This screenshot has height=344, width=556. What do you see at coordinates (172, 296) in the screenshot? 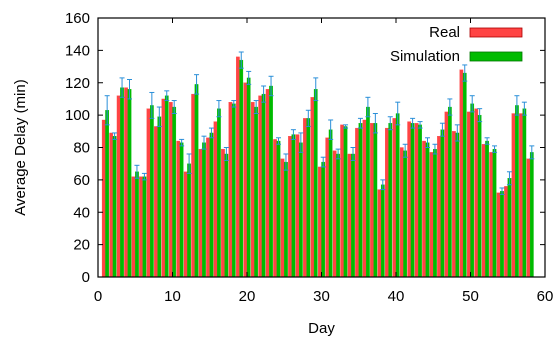
I see `x-tick-label: 10` at bounding box center [172, 296].